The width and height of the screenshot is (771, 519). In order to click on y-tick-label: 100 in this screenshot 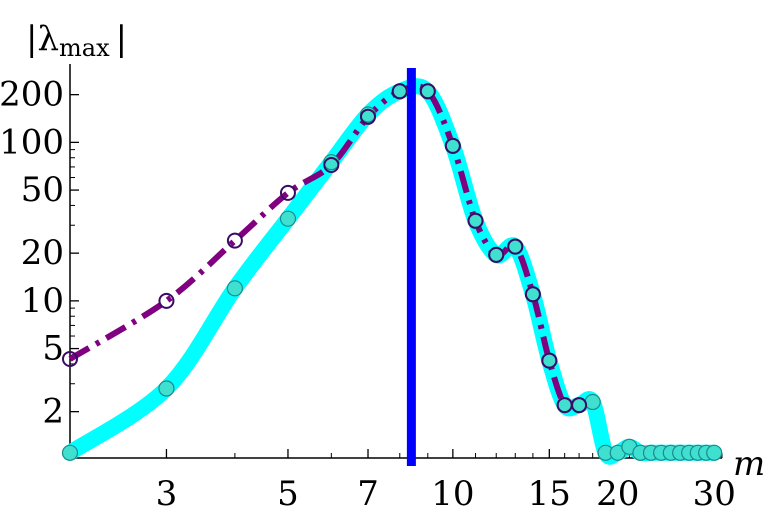, I will do `click(32, 142)`.